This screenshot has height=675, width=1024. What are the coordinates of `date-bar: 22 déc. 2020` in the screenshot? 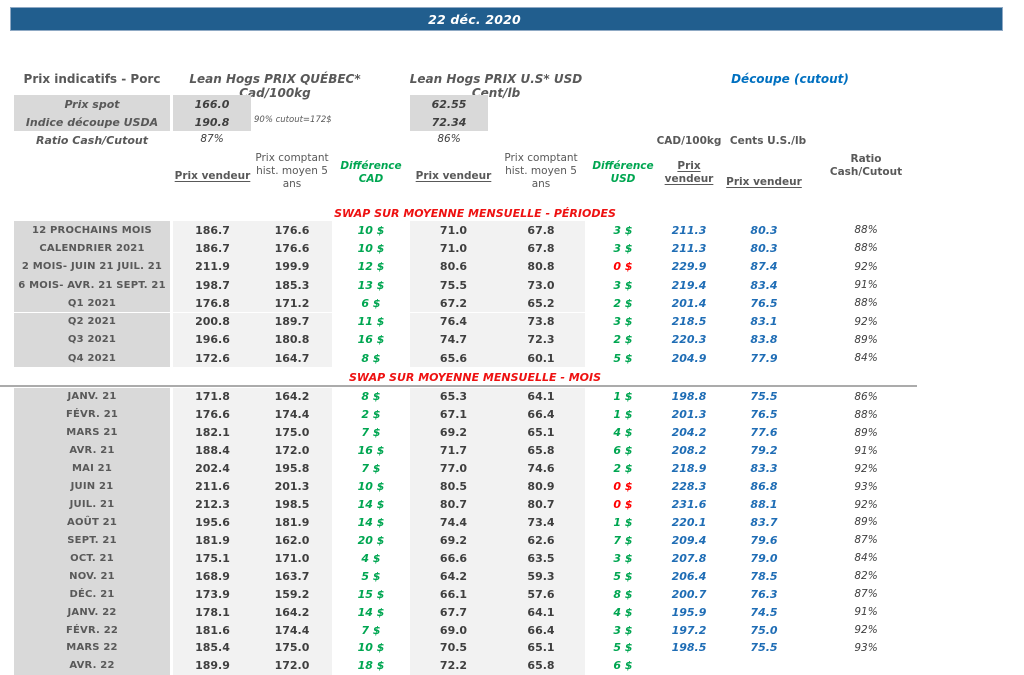 It's located at (506, 19).